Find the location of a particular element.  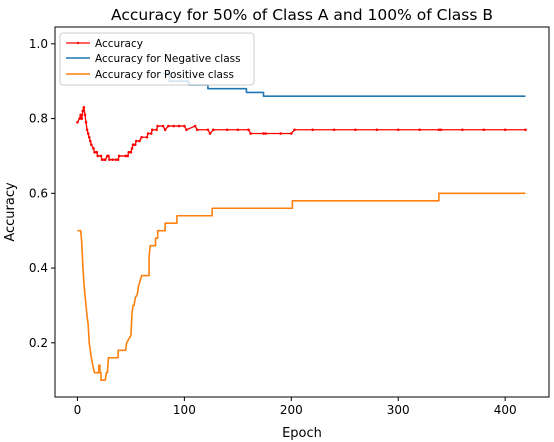

x-tick-label: 100 is located at coordinates (184, 410).